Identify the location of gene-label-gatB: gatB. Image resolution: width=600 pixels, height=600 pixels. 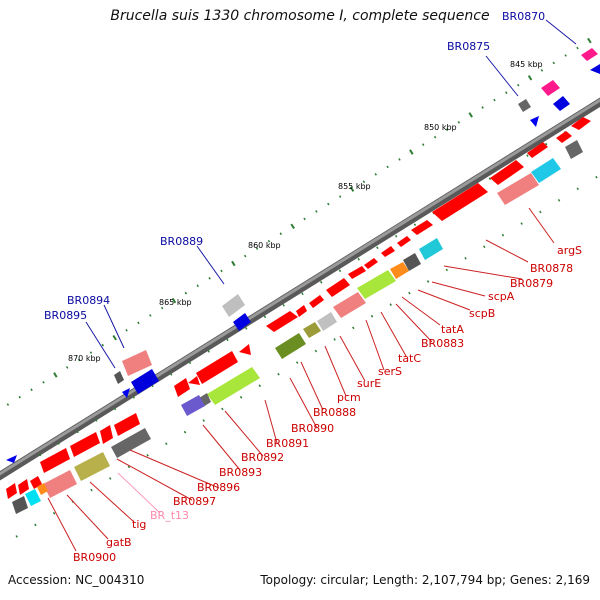
(119, 542).